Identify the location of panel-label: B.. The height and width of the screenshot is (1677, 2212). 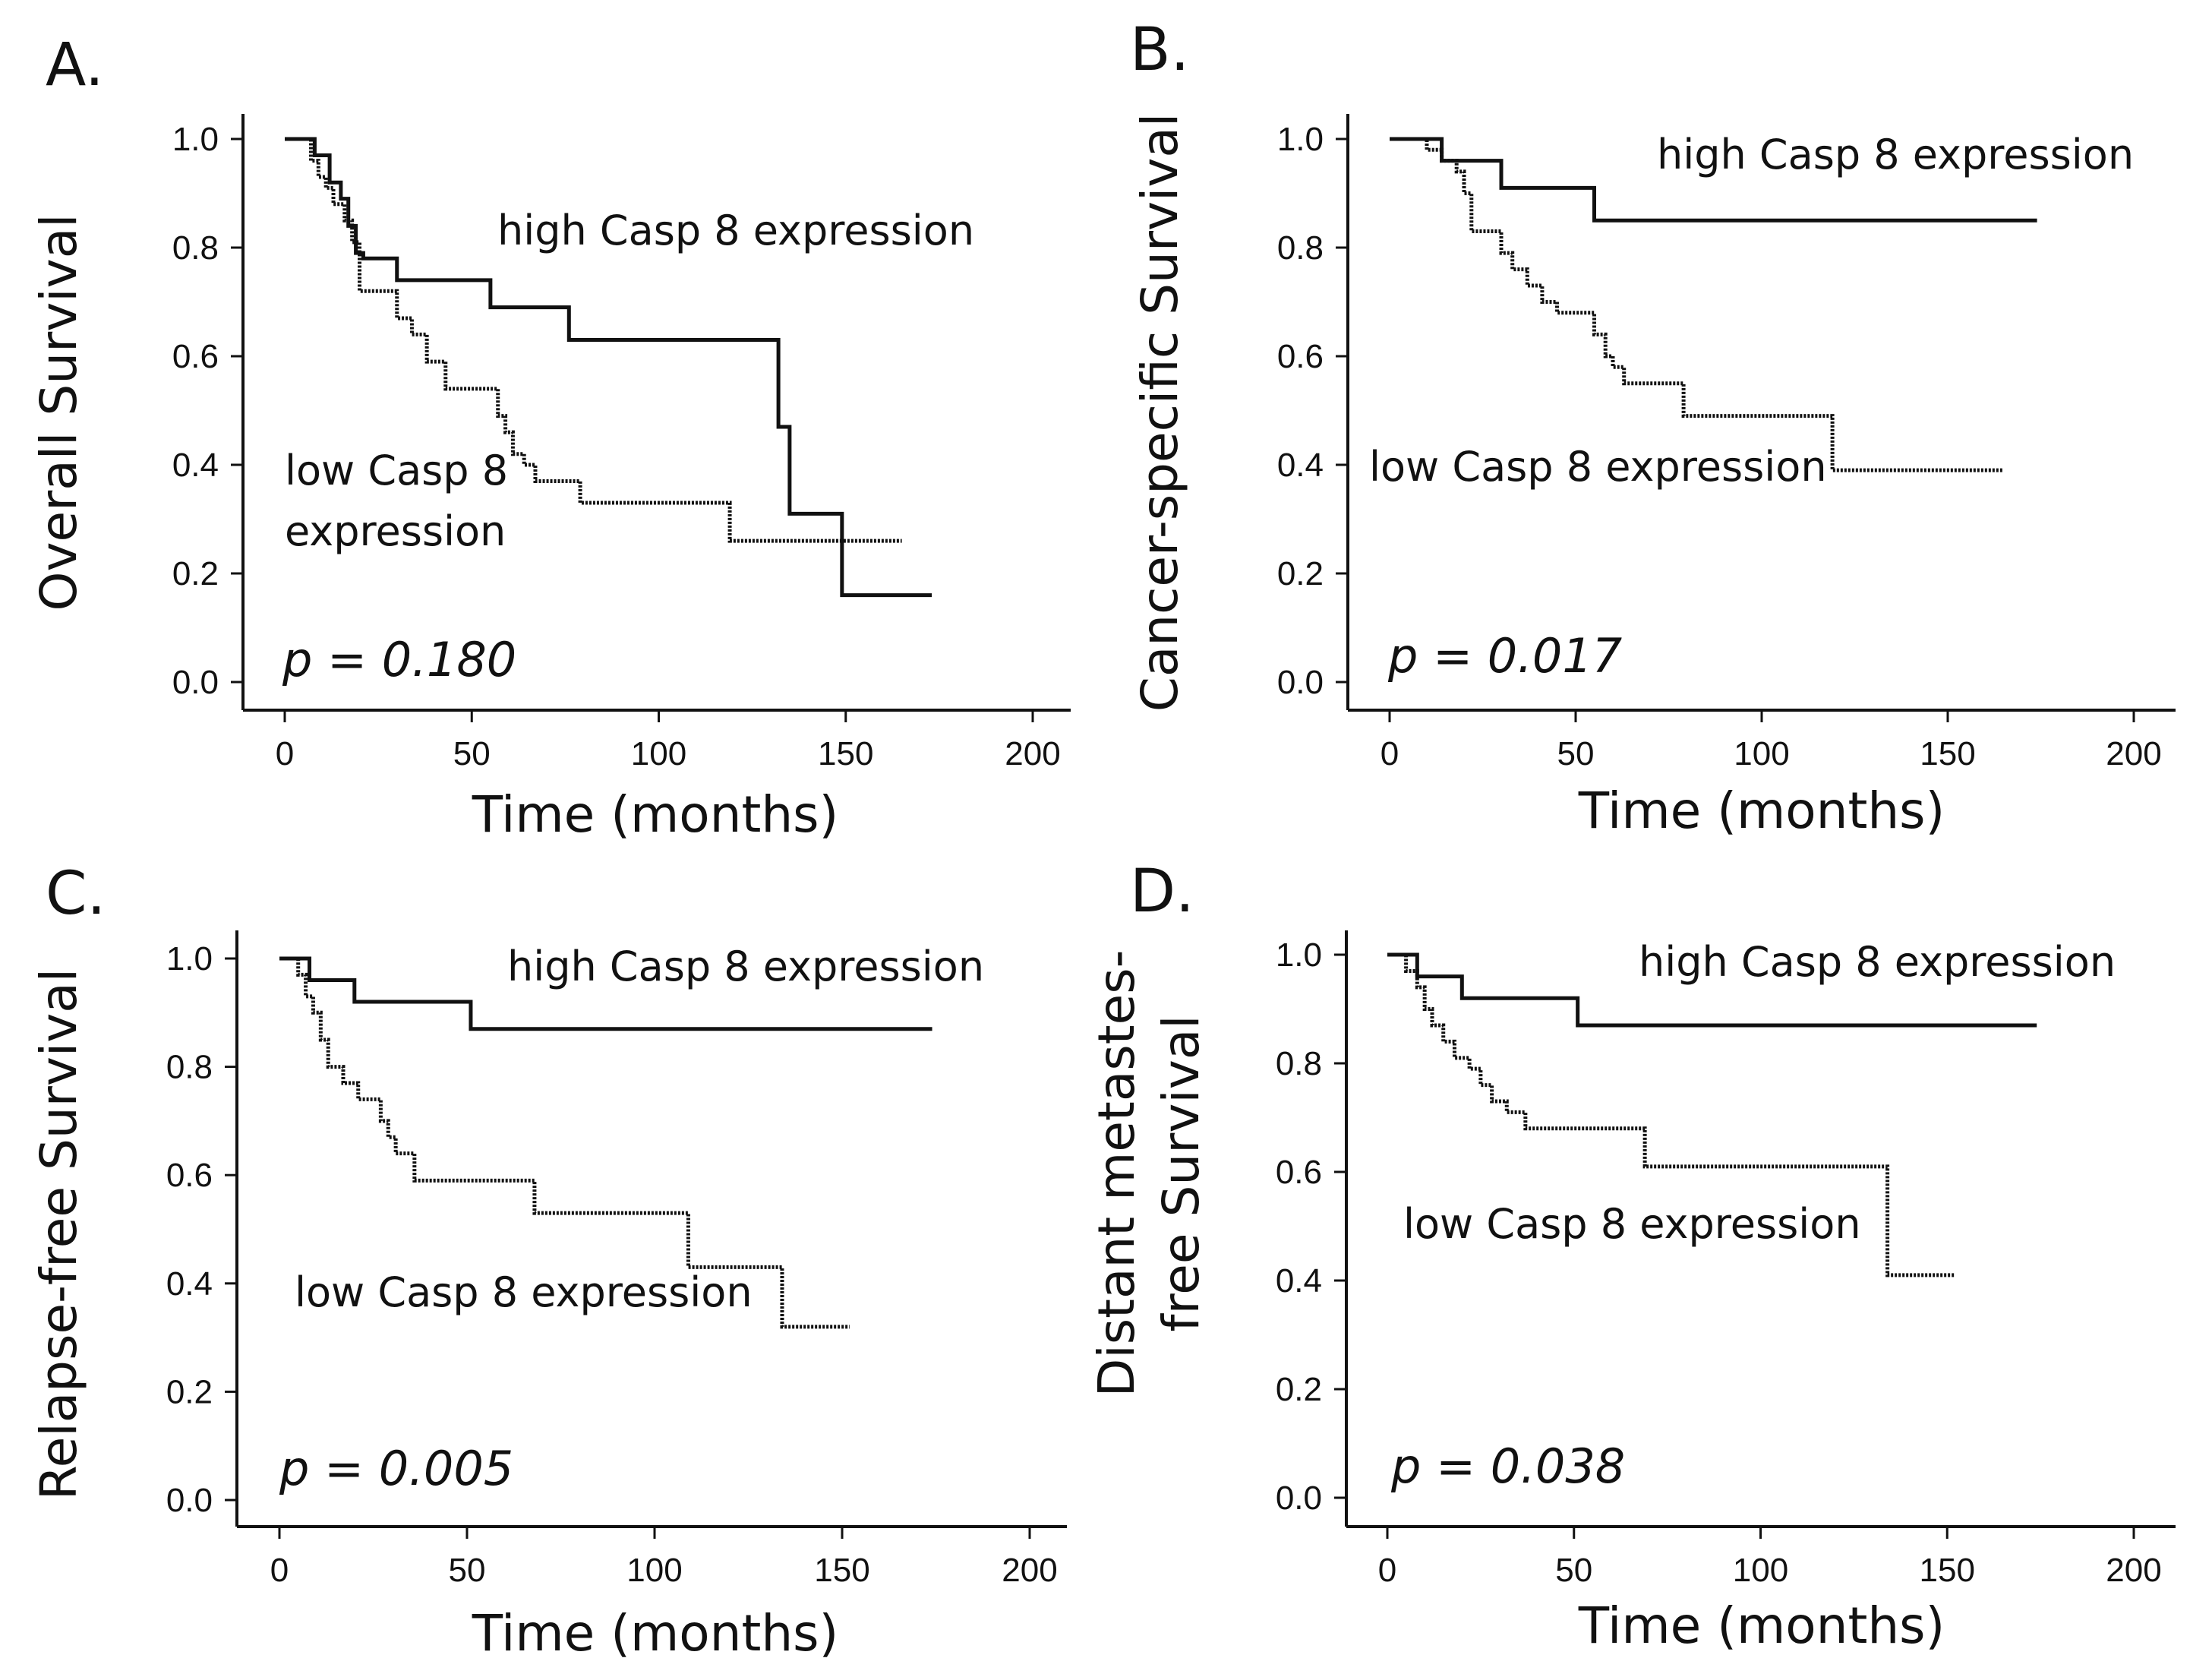
(1159, 50).